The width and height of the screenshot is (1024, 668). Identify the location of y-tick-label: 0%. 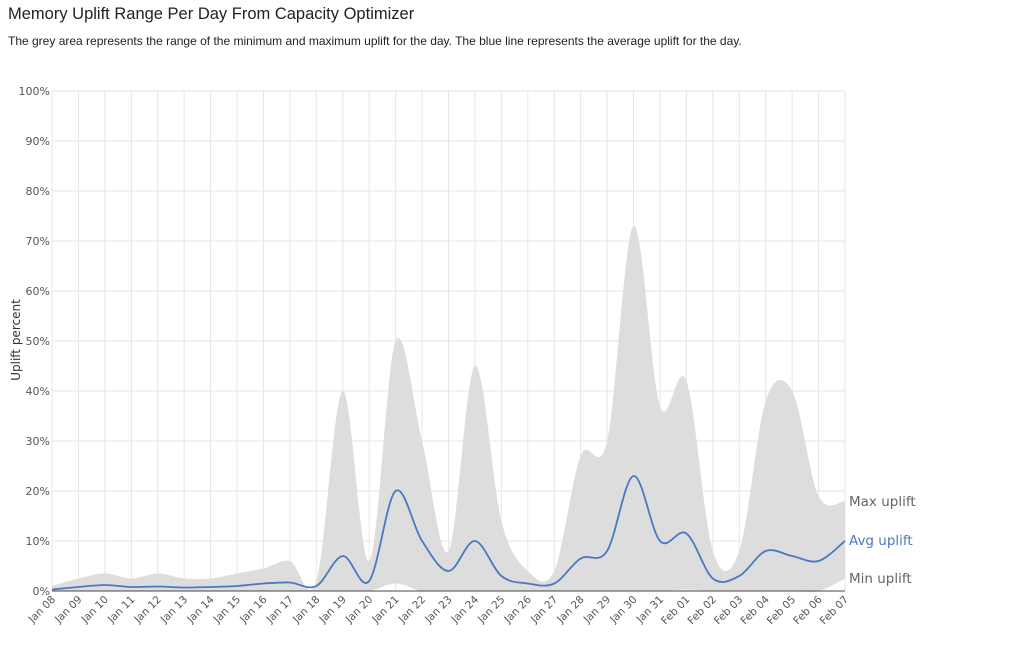
(41, 591).